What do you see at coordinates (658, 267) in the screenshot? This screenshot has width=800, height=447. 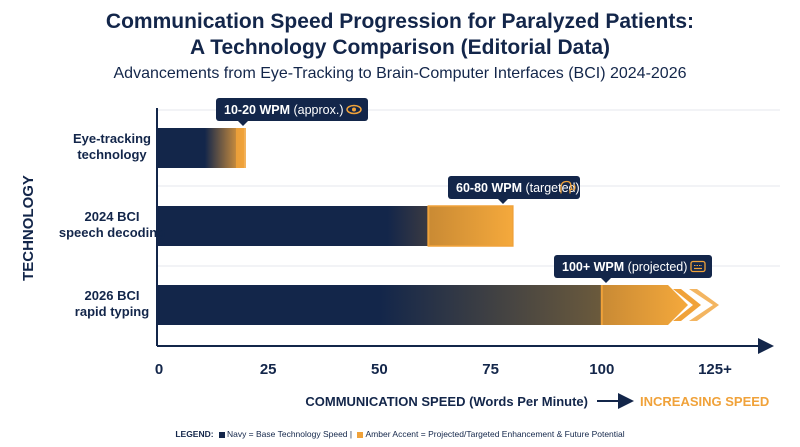 I see `callout-note: (projected)` at bounding box center [658, 267].